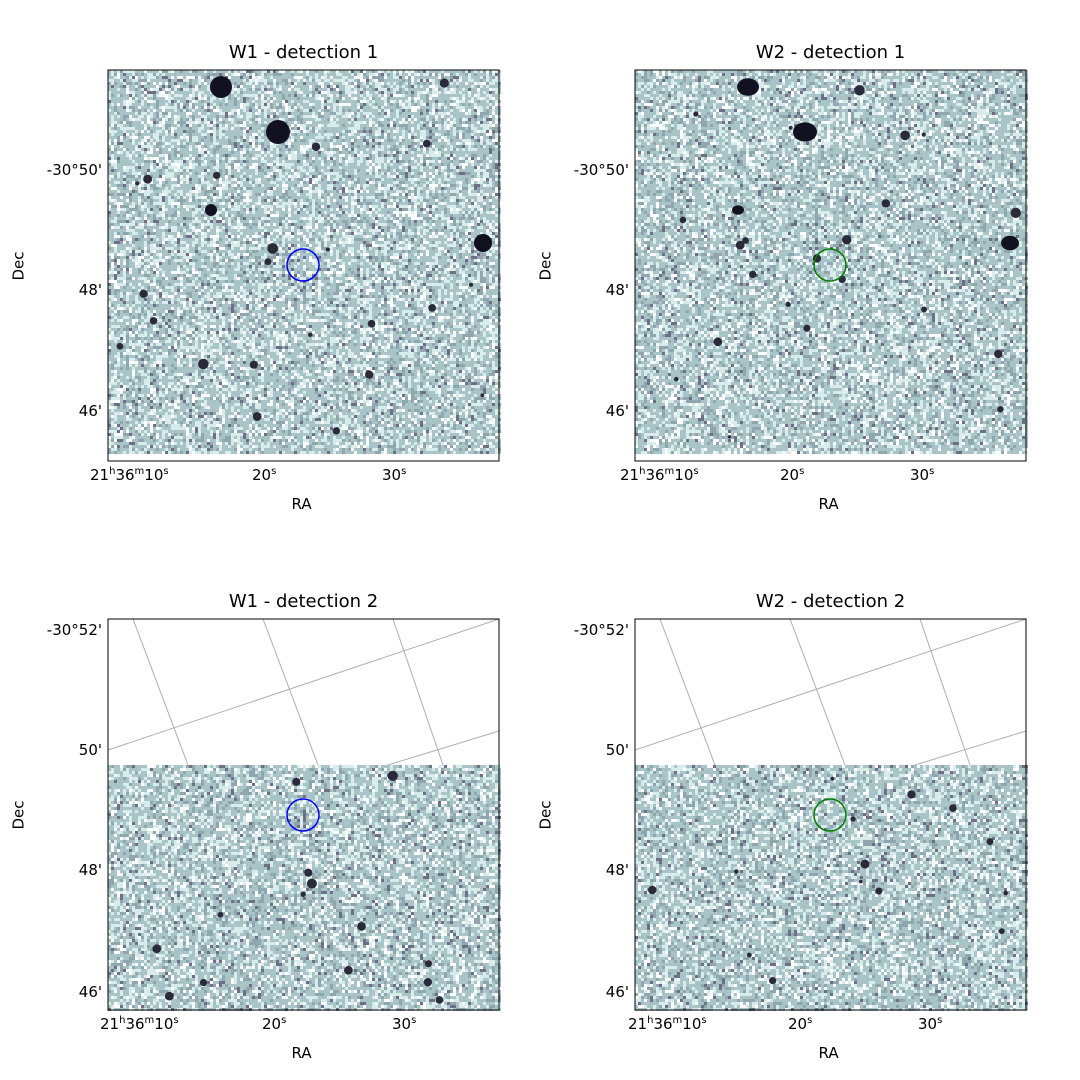 The image size is (1080, 1080). I want to click on y-tick-label: 46', so click(617, 992).